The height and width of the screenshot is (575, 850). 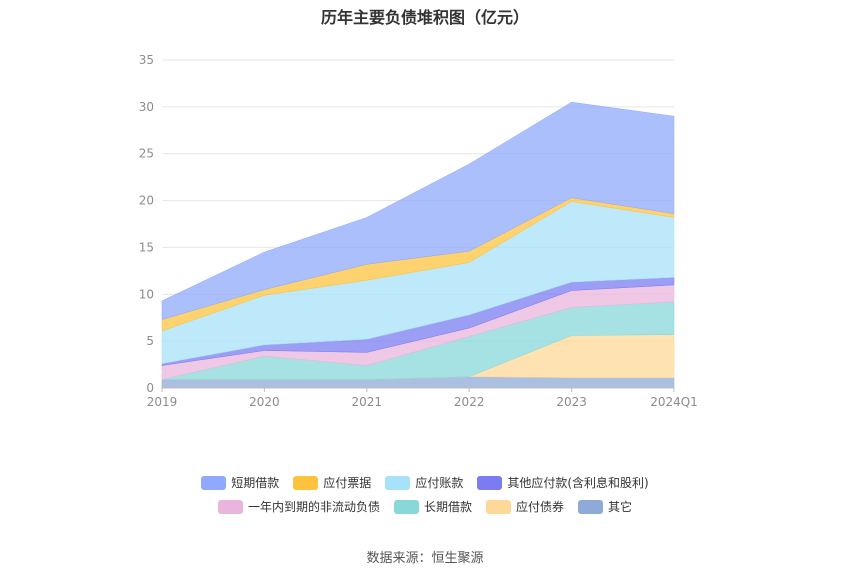 I want to click on legend-item: 短期借款, so click(x=240, y=482).